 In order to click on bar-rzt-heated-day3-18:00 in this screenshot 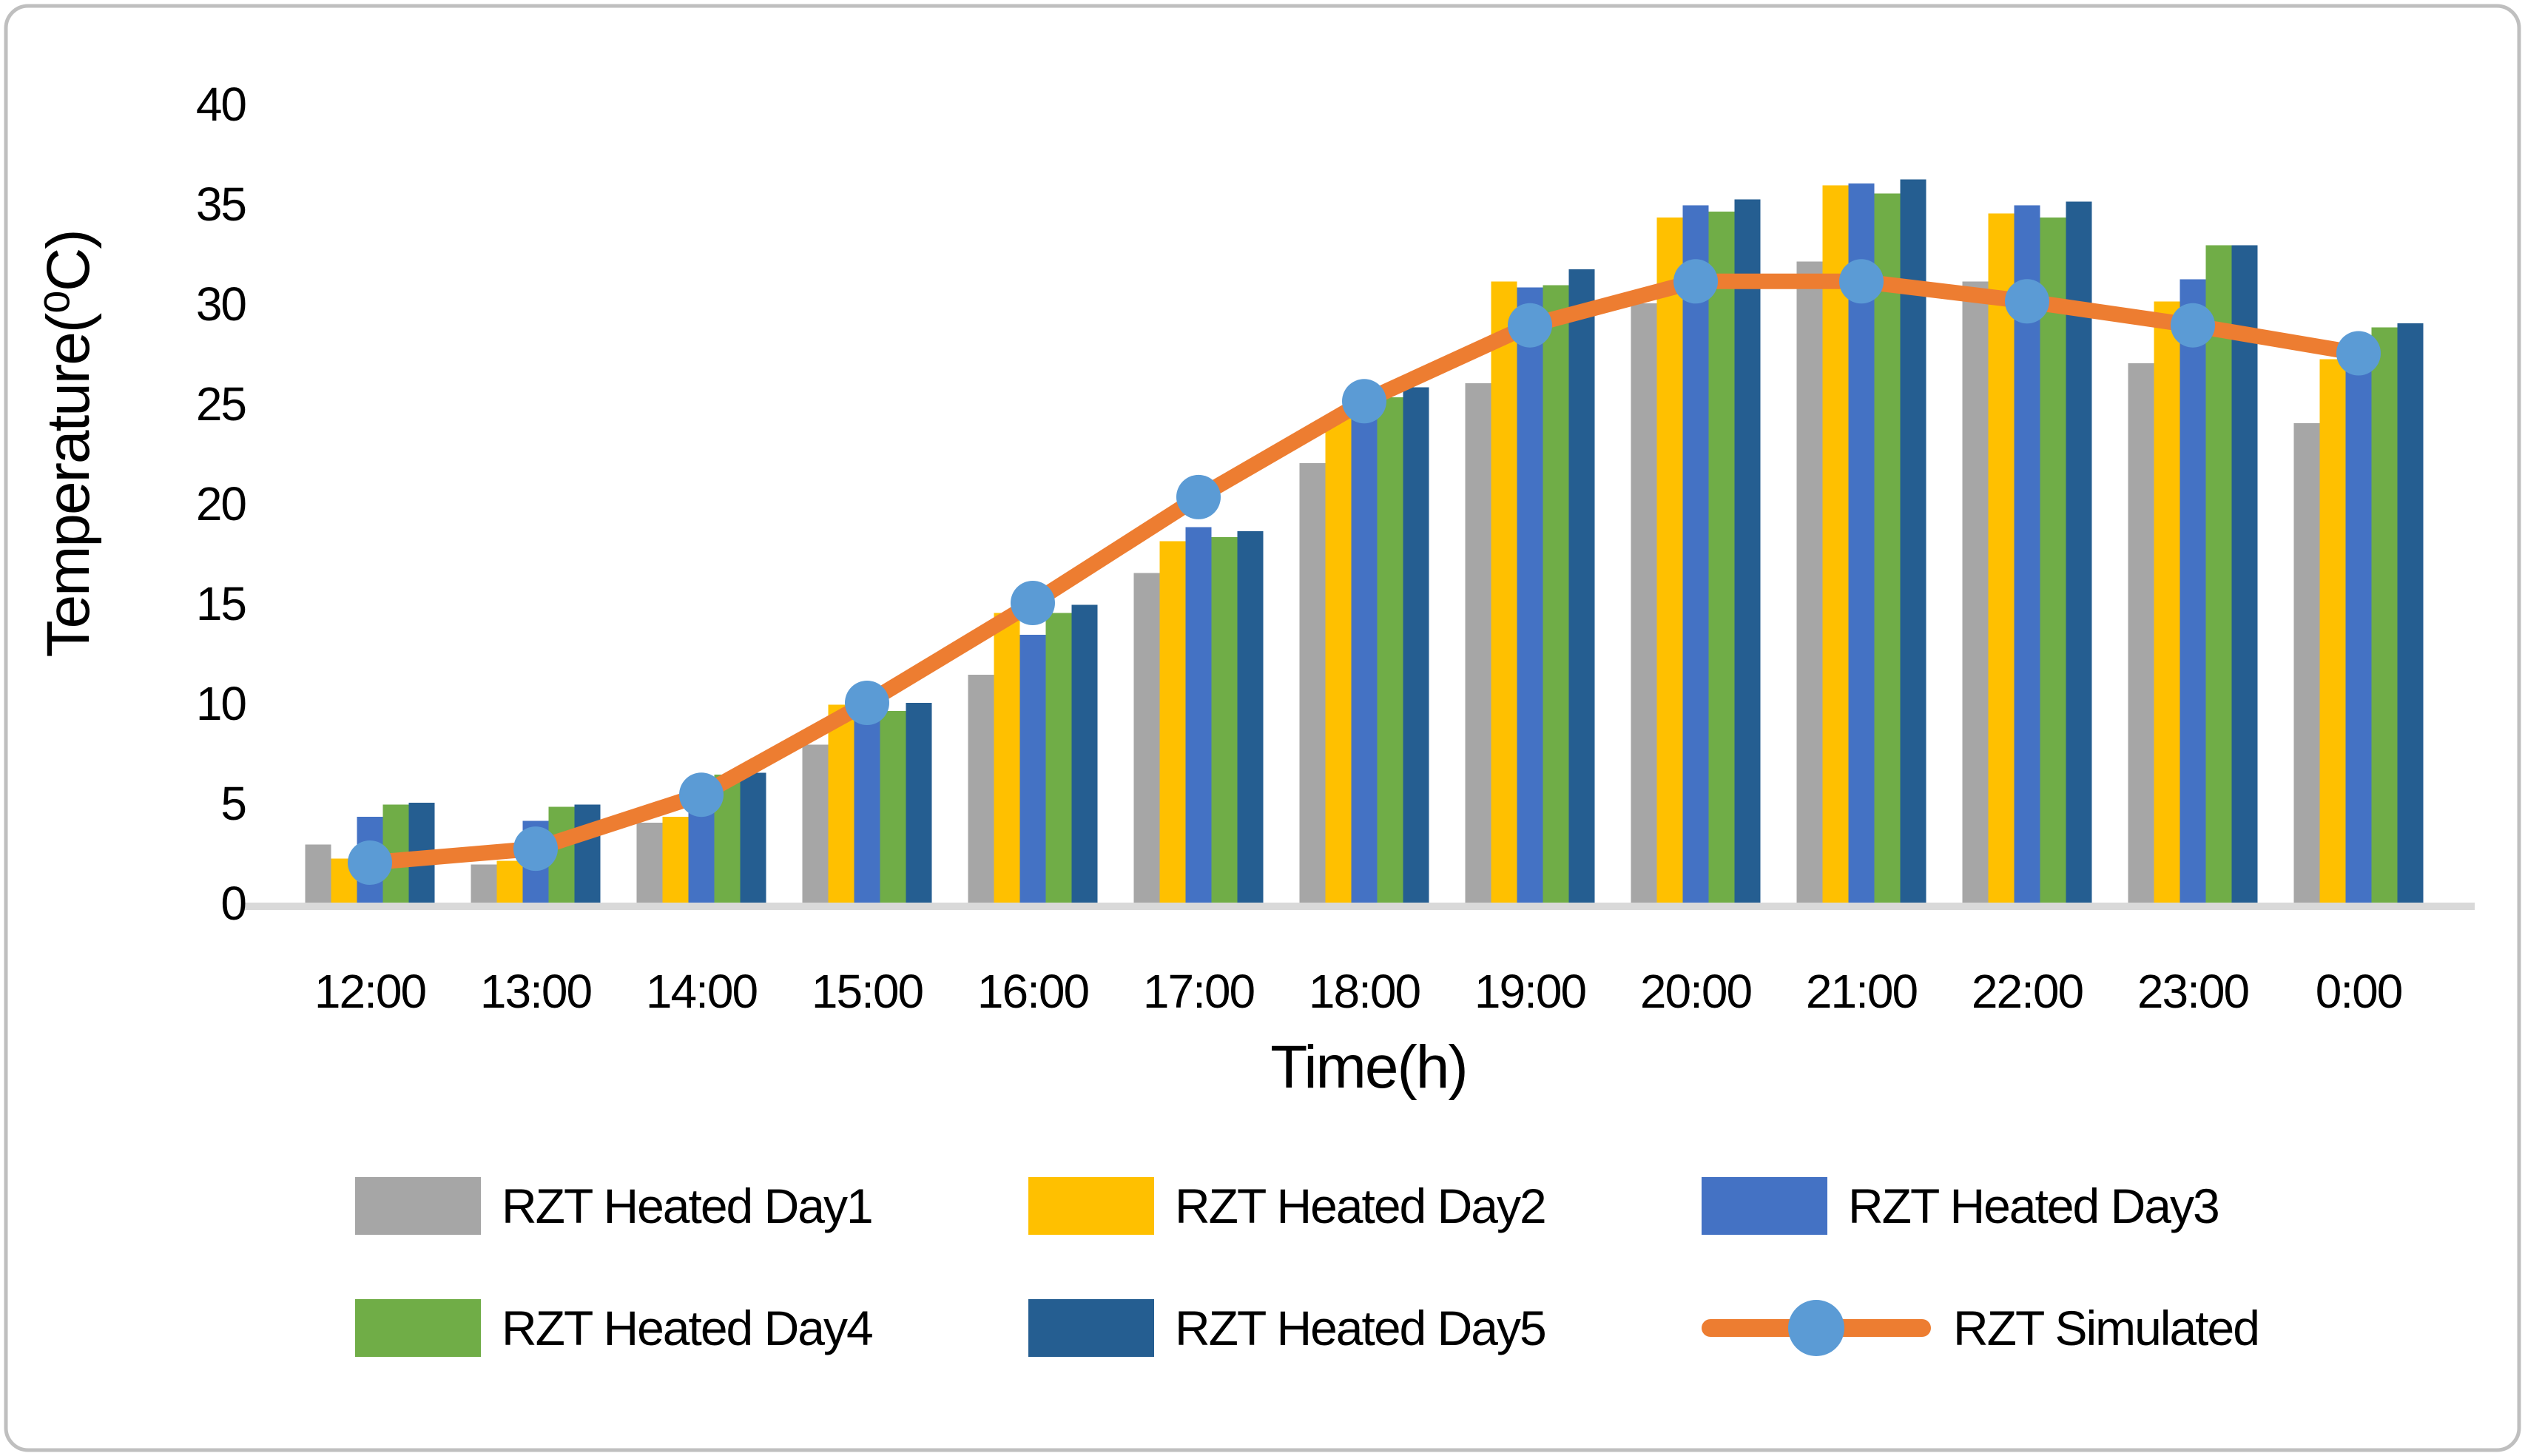, I will do `click(1364, 655)`.